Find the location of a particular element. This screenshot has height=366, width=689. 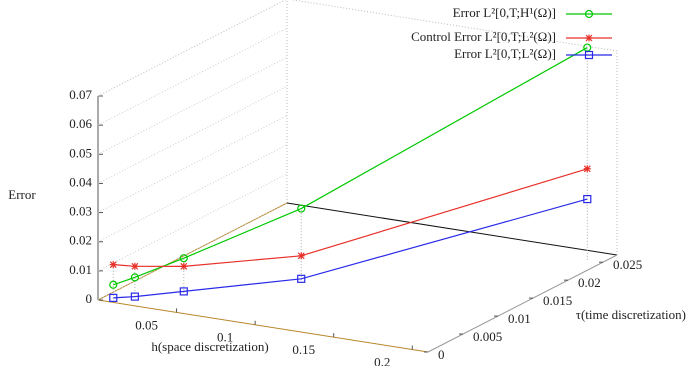

legend-label: Control Error L²[0,T;L²(Ω)] is located at coordinates (483, 36).